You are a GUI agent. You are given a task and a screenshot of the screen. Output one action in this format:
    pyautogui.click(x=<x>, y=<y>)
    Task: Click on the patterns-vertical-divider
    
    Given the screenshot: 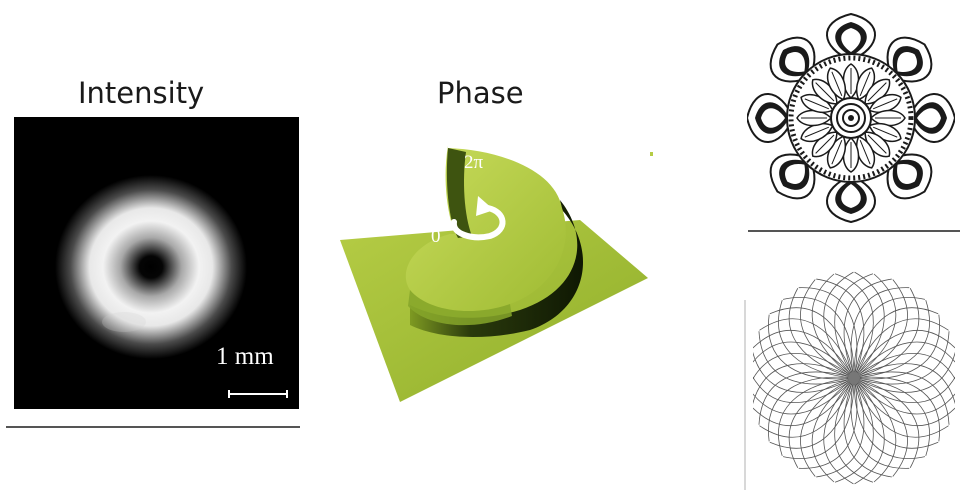 What is the action you would take?
    pyautogui.click(x=745, y=395)
    